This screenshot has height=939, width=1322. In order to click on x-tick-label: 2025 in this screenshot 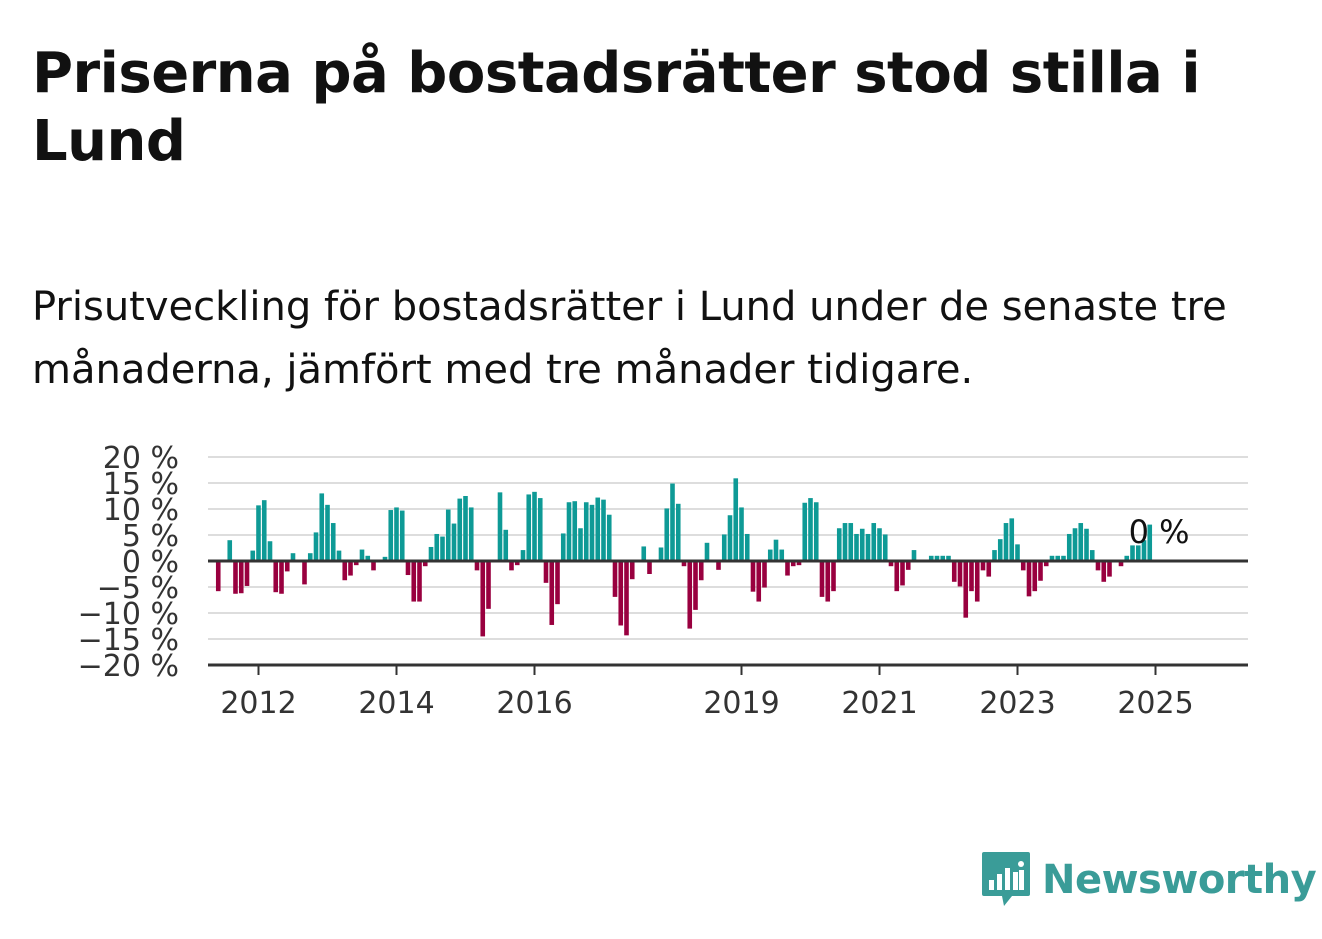, I will do `click(1155, 703)`.